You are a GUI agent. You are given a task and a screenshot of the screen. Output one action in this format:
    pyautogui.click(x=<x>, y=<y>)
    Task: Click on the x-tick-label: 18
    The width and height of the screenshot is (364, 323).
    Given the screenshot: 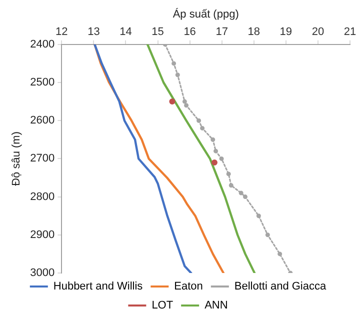 What is the action you would take?
    pyautogui.click(x=254, y=32)
    